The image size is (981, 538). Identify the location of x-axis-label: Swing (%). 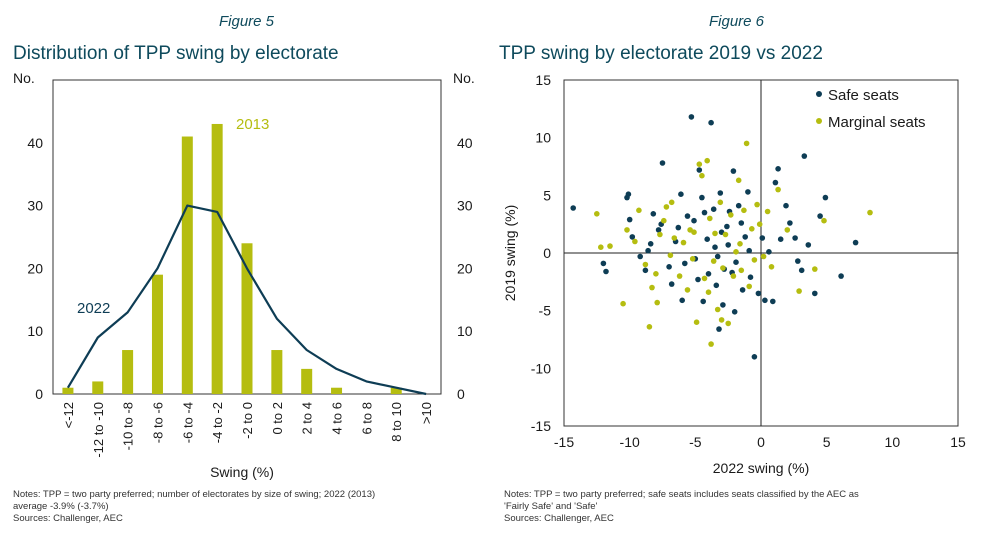
(242, 472).